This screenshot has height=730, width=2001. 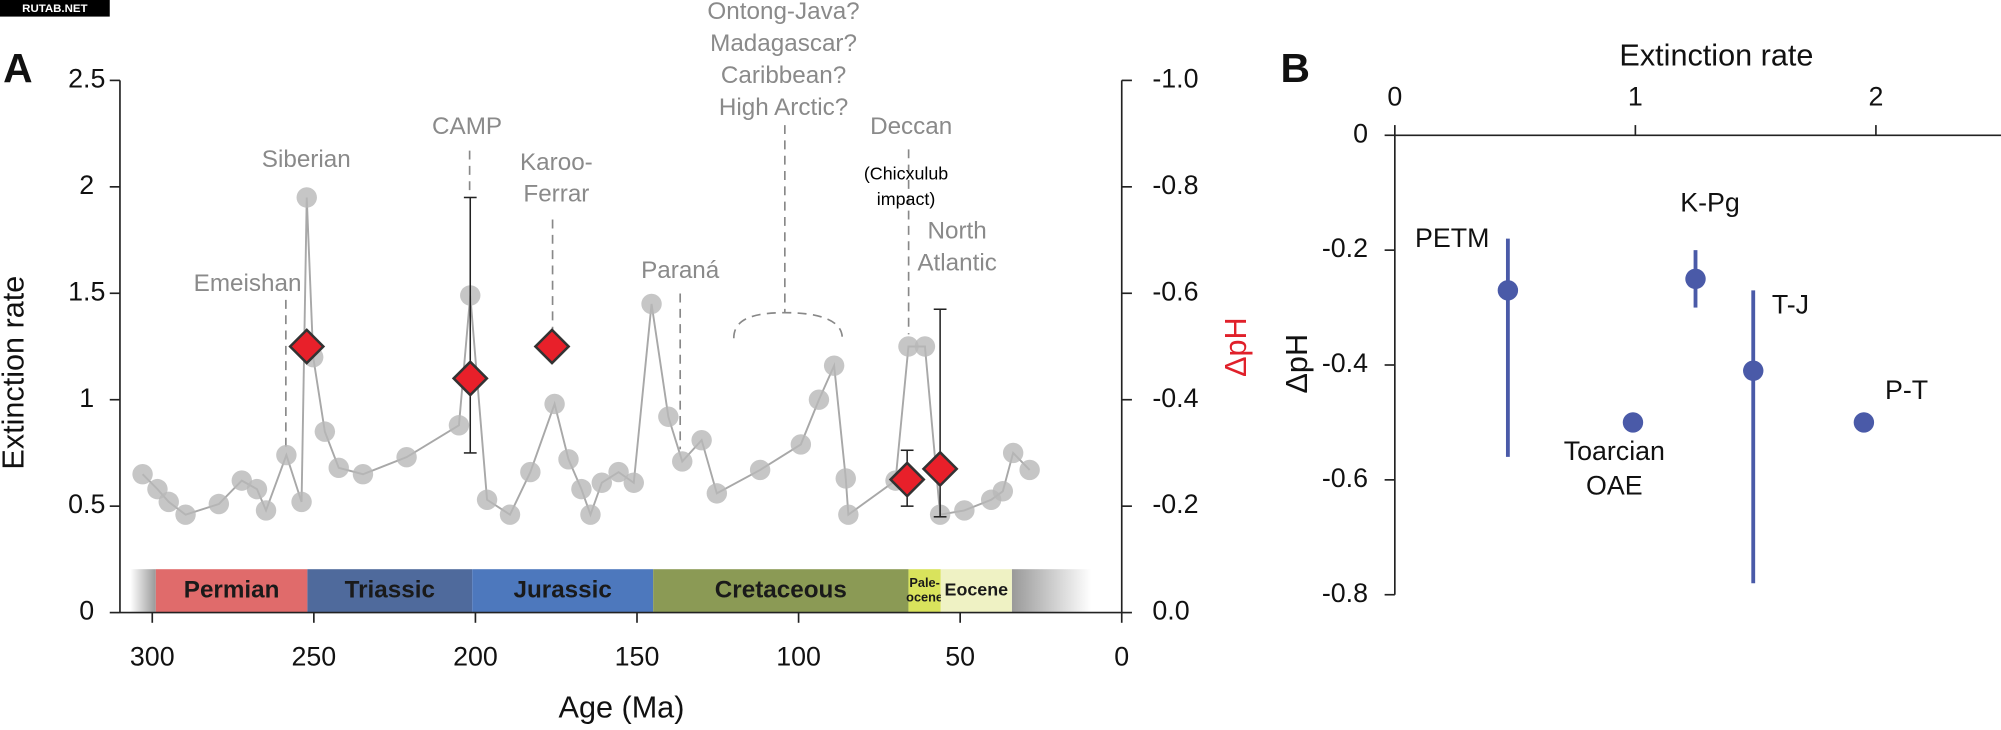 What do you see at coordinates (86, 78) in the screenshot?
I see `y-tick-label: 2.5` at bounding box center [86, 78].